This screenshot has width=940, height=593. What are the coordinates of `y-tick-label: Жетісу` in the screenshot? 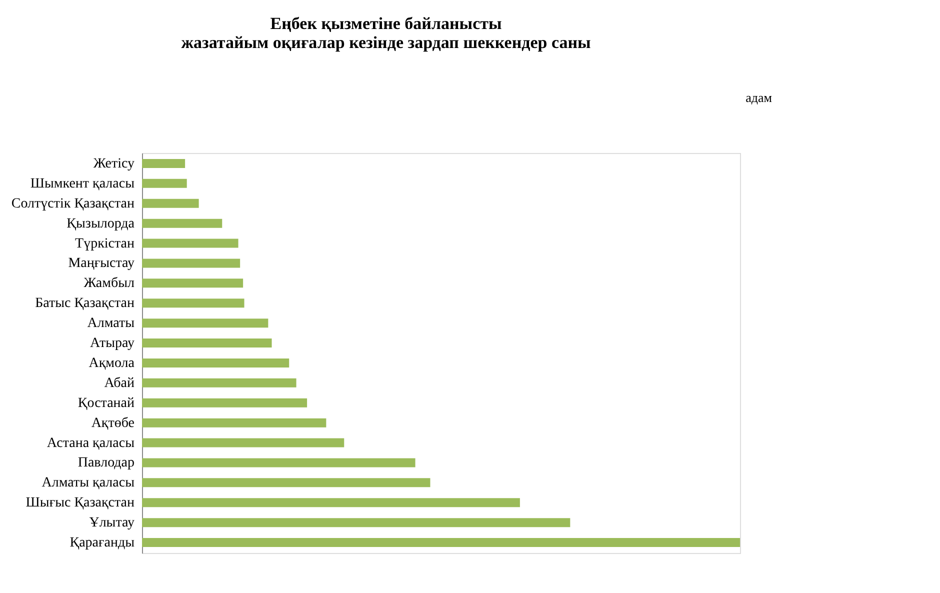 It's located at (113, 164).